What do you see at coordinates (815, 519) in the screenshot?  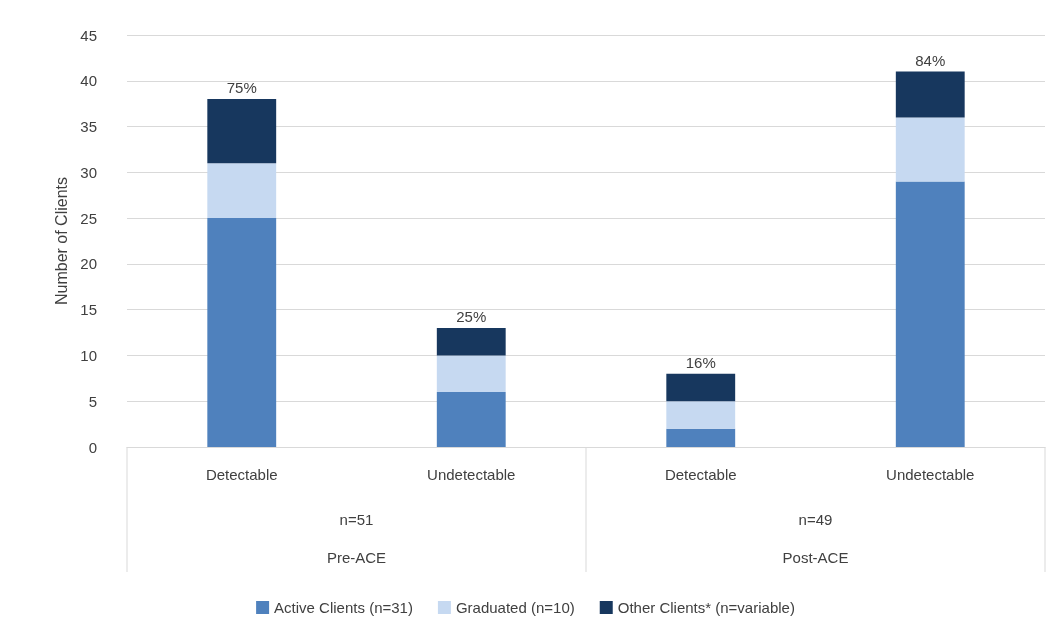 I see `text: n=49` at bounding box center [815, 519].